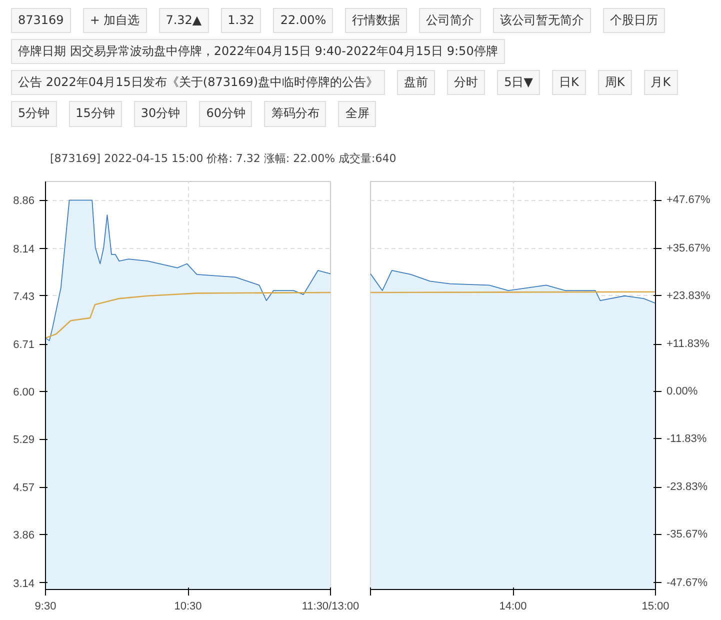 The image size is (721, 620). Describe the element at coordinates (24, 440) in the screenshot. I see `y-tick-label: 5.29` at that location.